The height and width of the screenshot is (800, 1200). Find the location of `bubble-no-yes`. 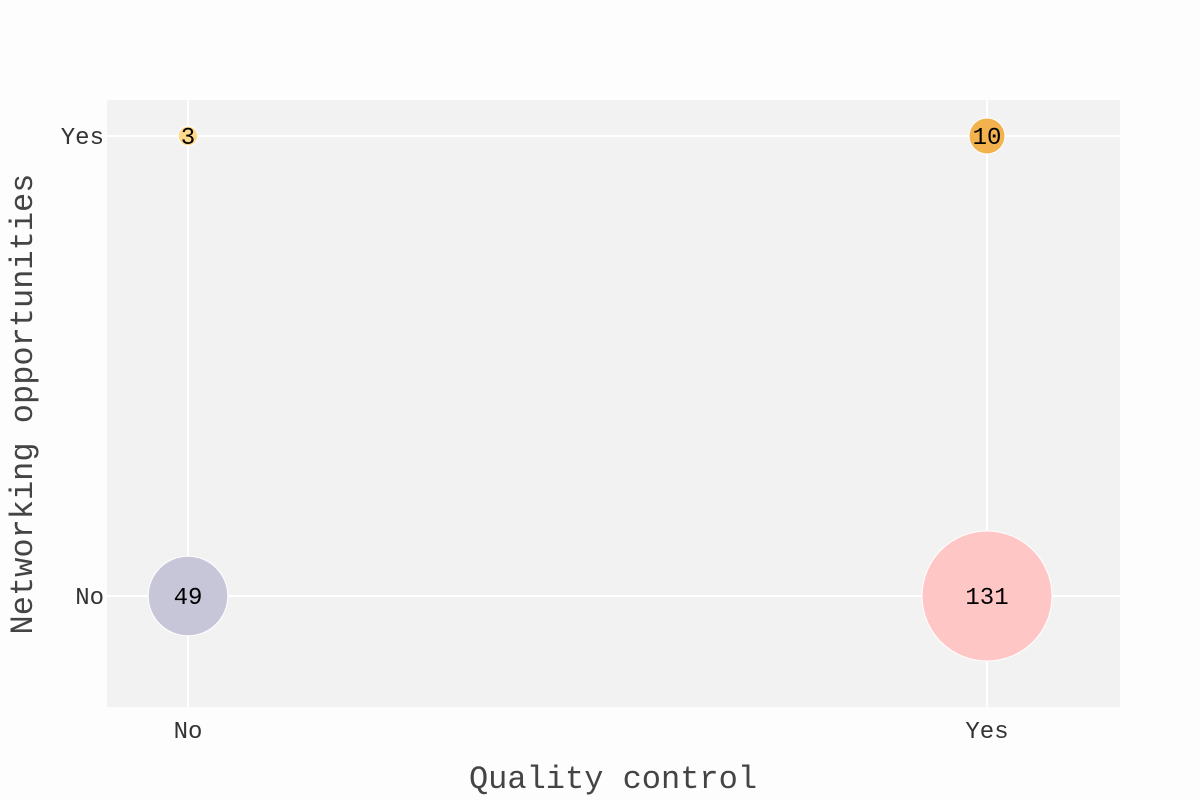

bubble-no-yes is located at coordinates (188, 136).